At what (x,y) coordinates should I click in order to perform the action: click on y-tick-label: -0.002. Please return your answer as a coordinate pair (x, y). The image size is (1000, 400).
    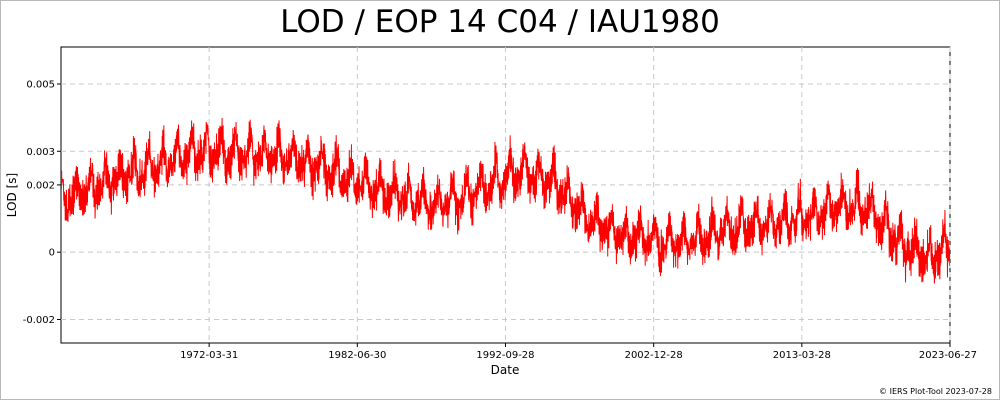
    Looking at the image, I should click on (39, 320).